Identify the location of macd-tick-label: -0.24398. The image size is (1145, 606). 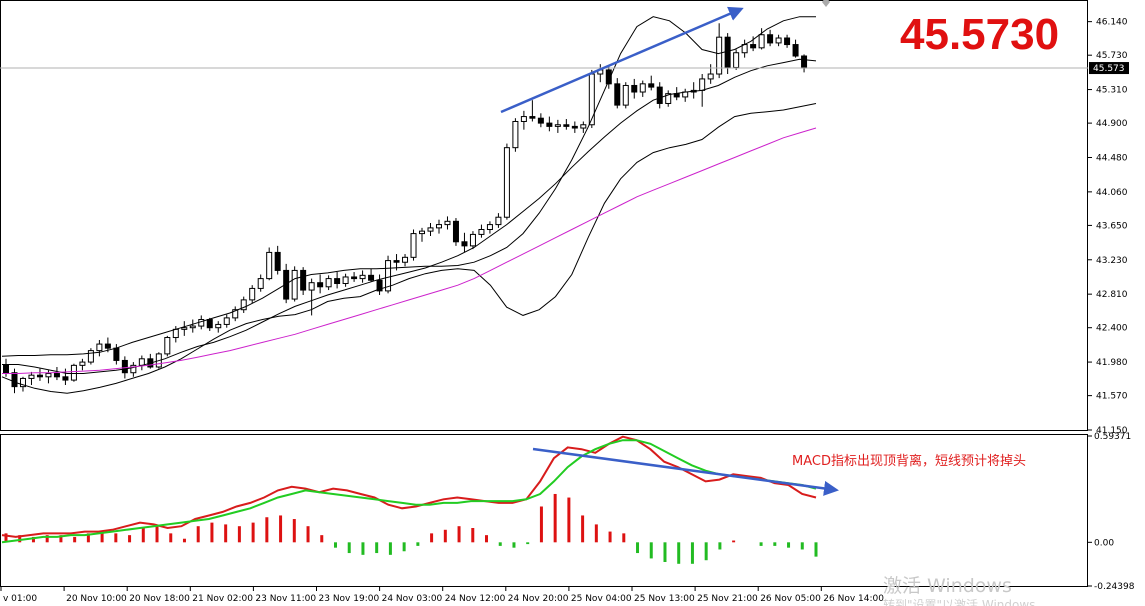
(1114, 587).